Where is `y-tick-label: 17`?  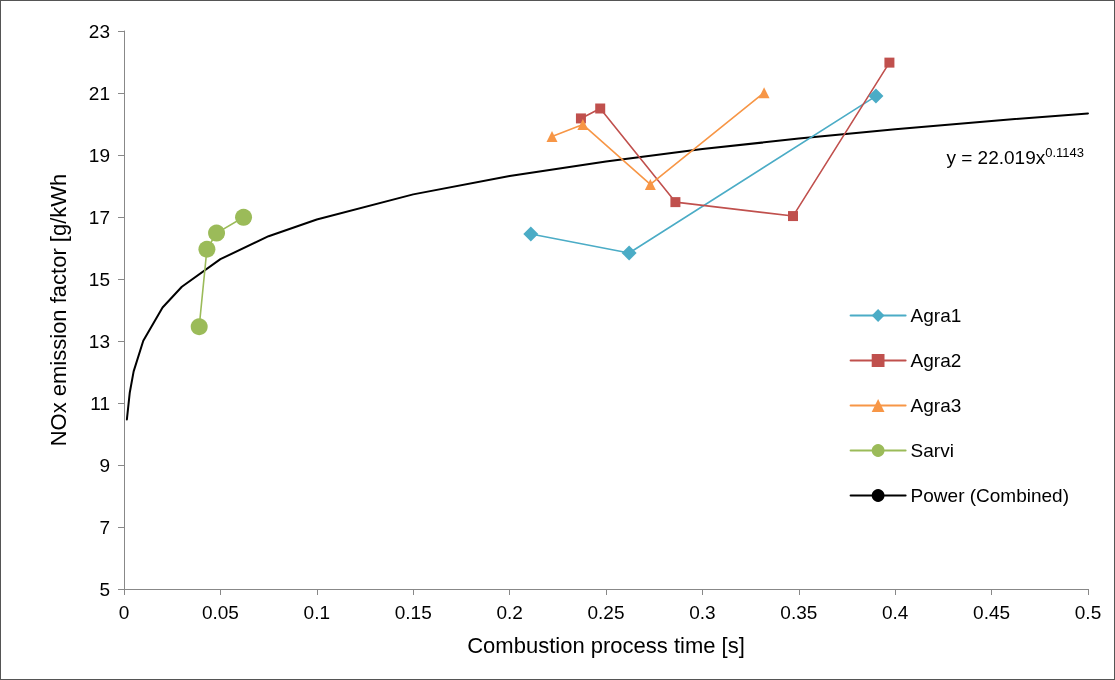 y-tick-label: 17 is located at coordinates (99, 217).